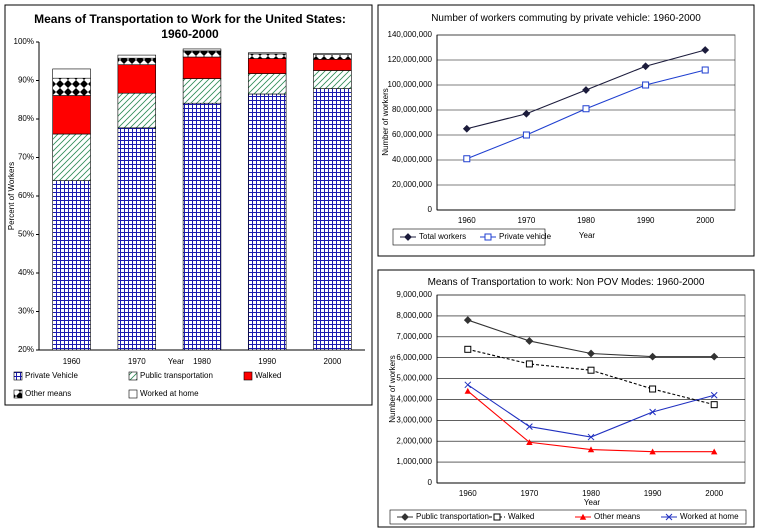 This screenshot has width=758, height=530. I want to click on y-tick-label: 100,000,000, so click(410, 84).